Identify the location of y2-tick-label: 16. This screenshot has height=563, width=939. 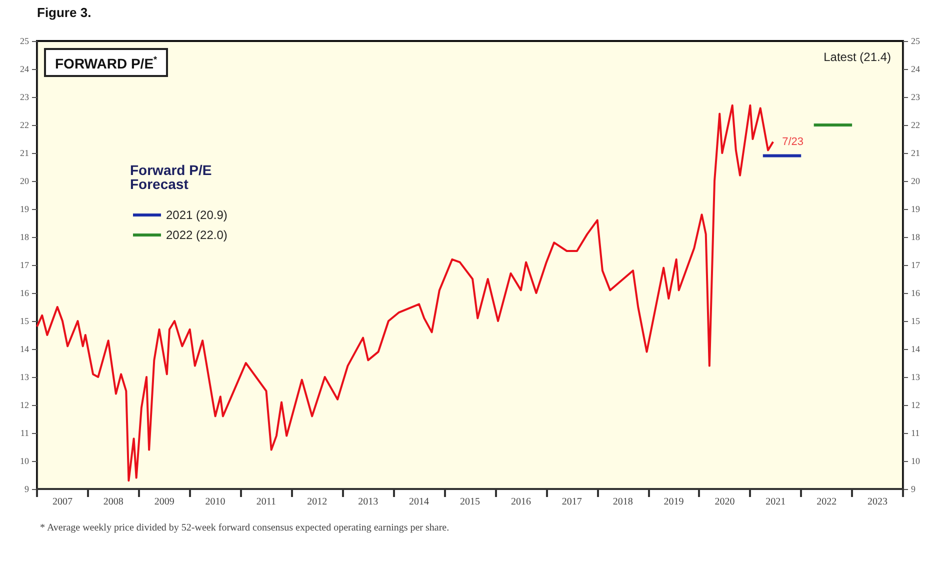
(915, 293).